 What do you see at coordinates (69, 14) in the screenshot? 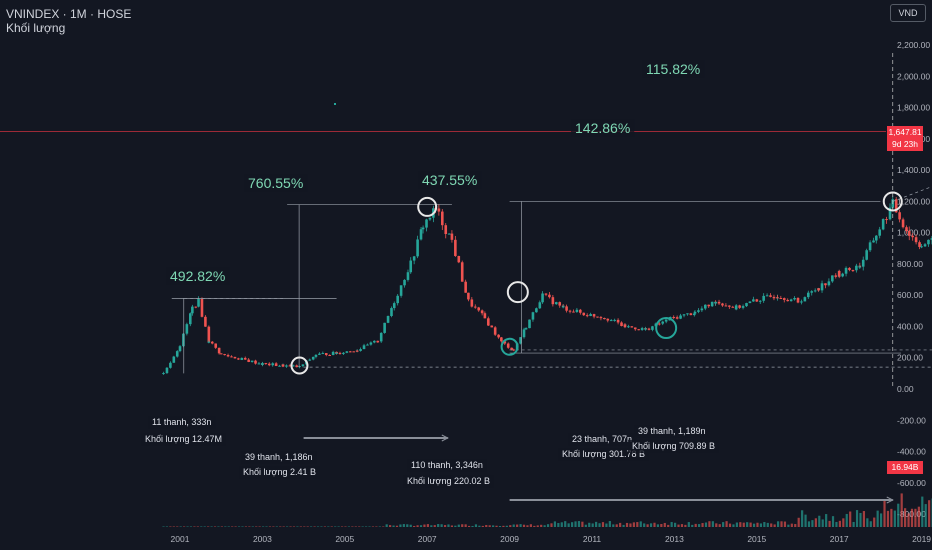
I see `symbol-title: VNINDEX · 1M · HOSE` at bounding box center [69, 14].